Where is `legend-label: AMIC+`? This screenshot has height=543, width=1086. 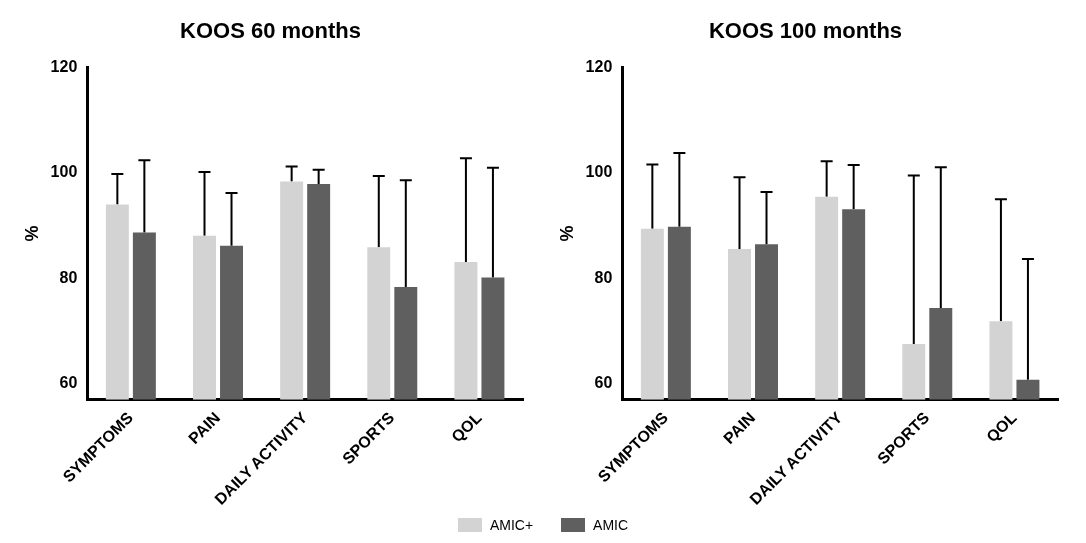
legend-label: AMIC+ is located at coordinates (511, 525).